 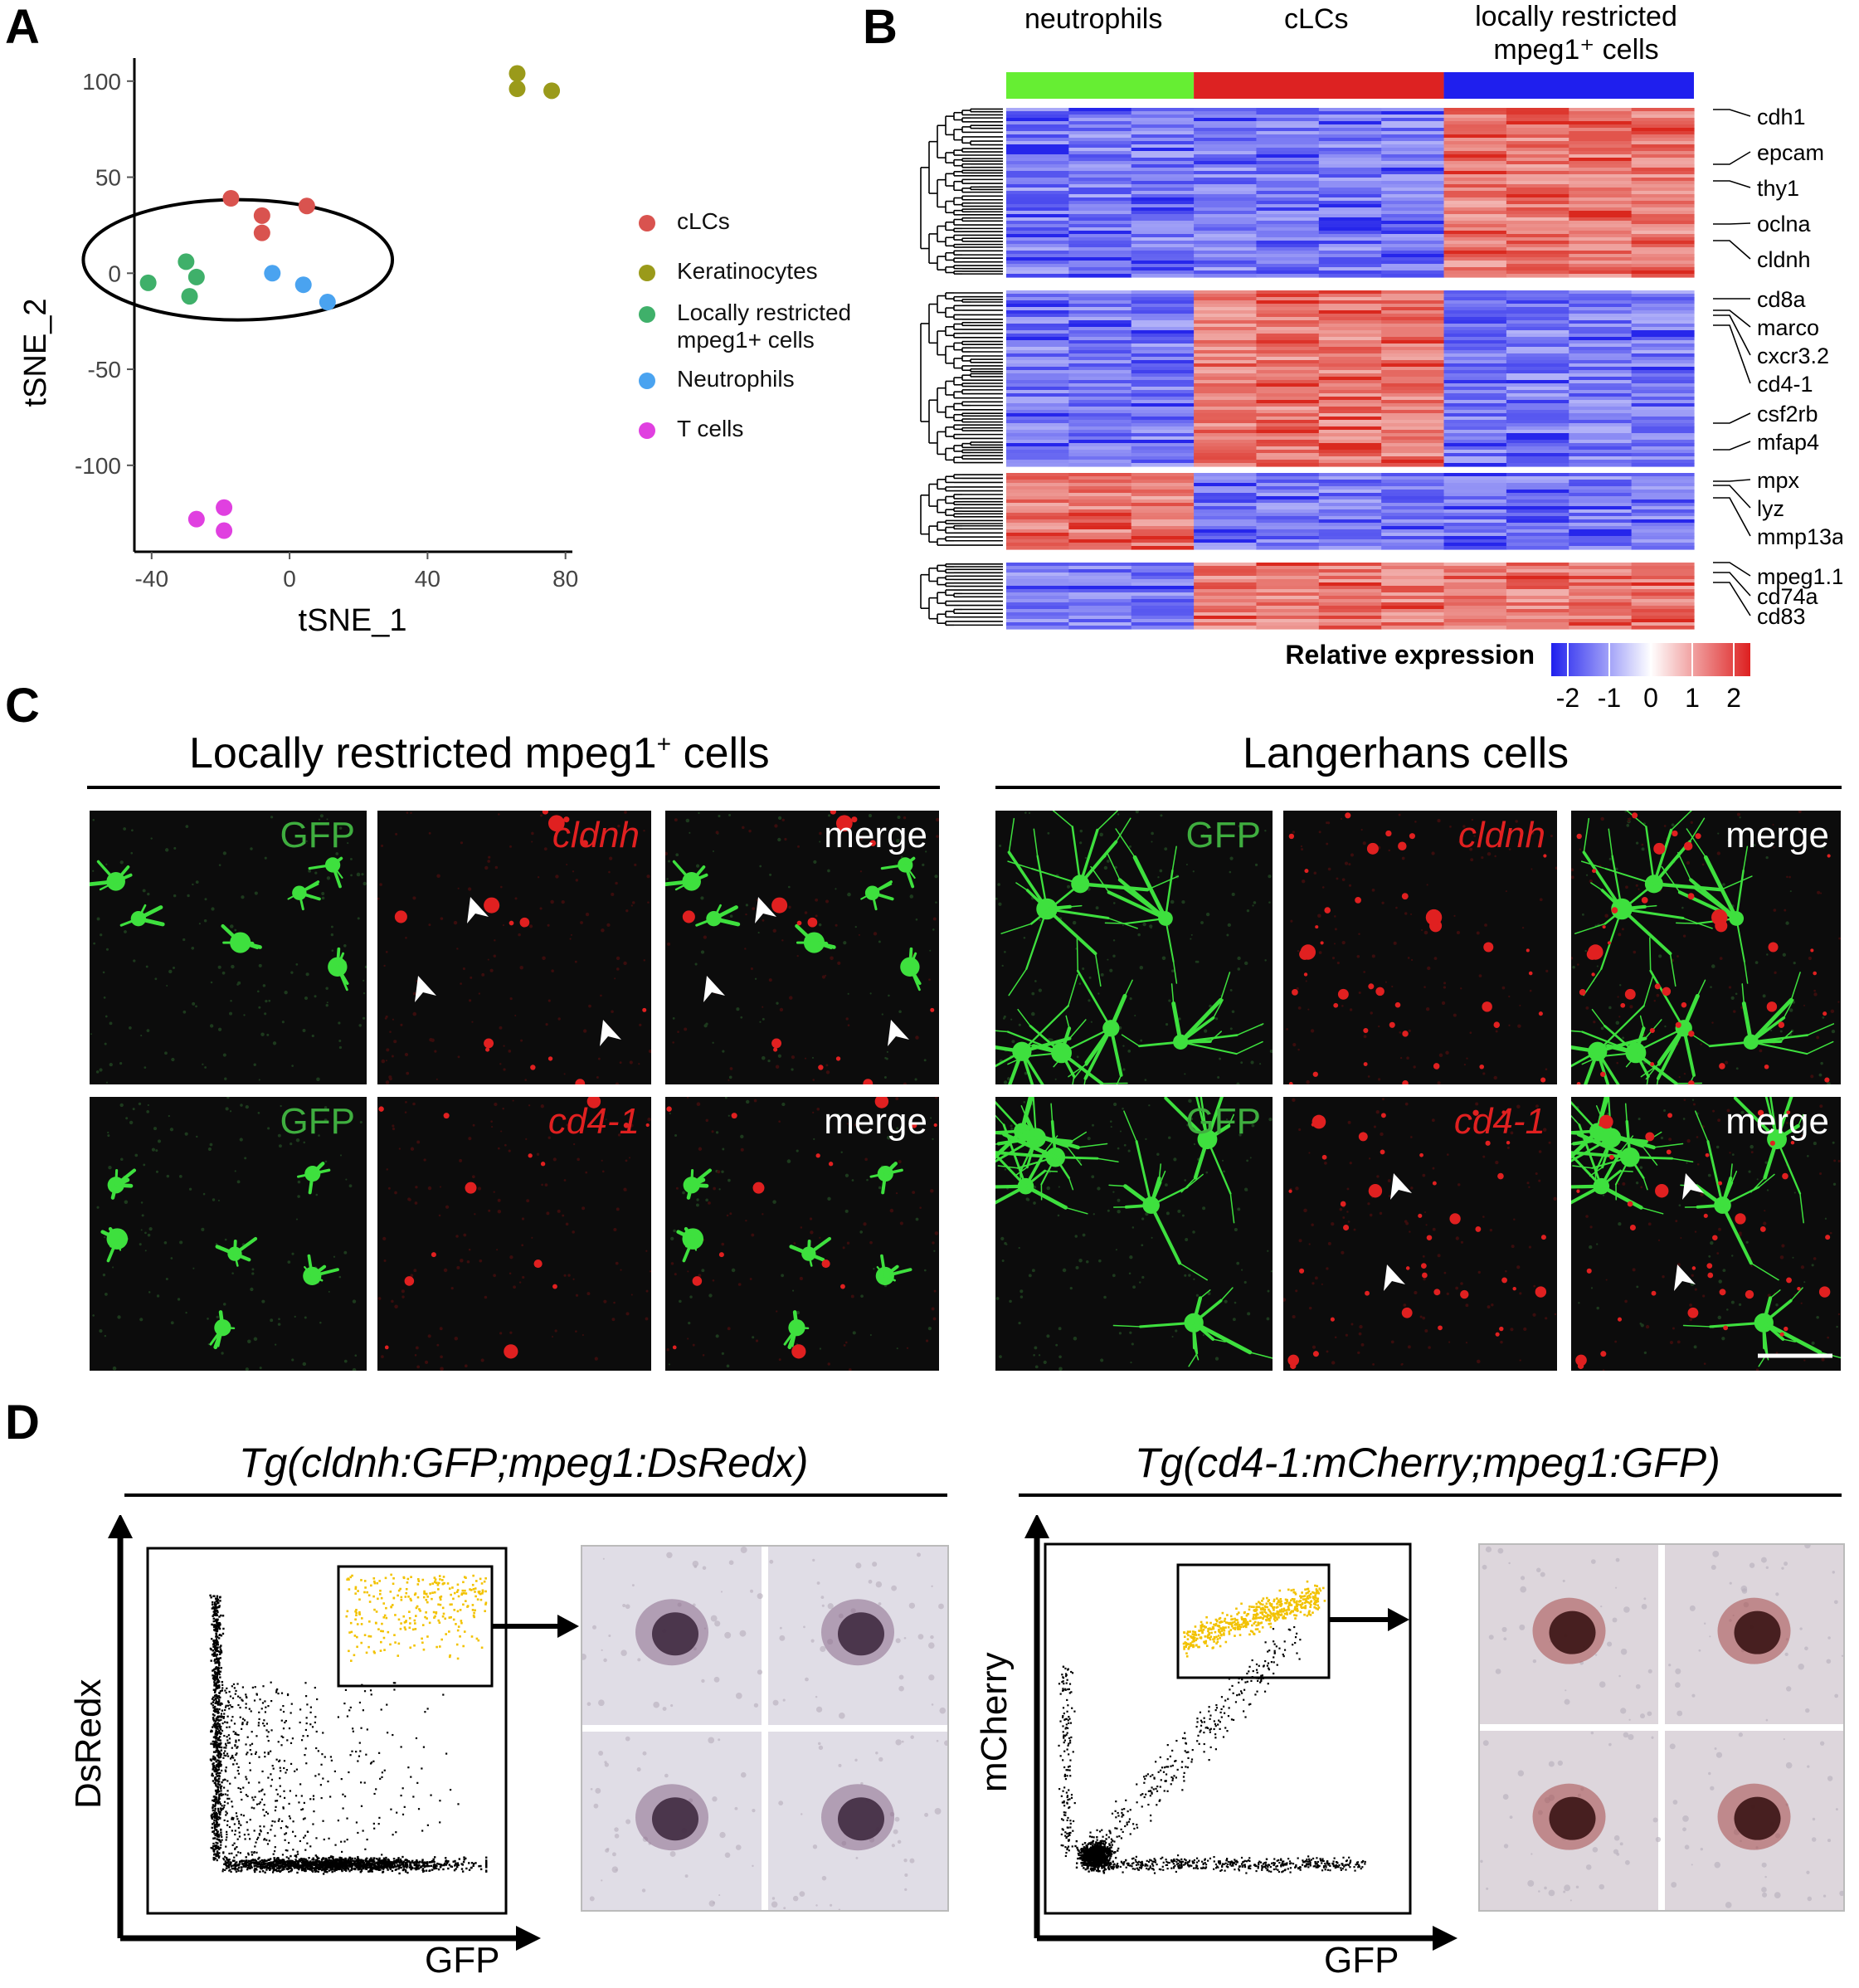 What do you see at coordinates (690, 1244) in the screenshot?
I see `gfp-cell` at bounding box center [690, 1244].